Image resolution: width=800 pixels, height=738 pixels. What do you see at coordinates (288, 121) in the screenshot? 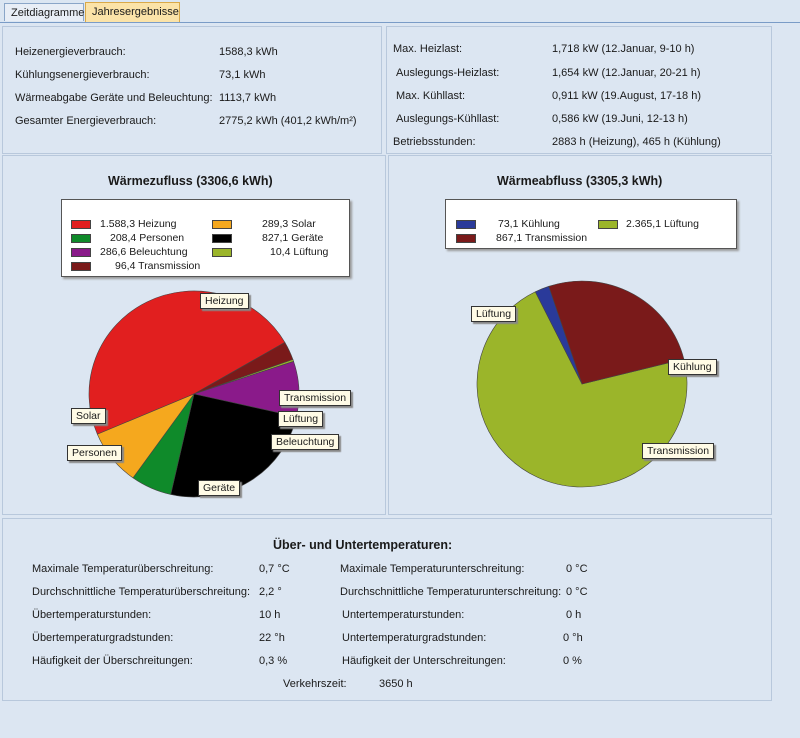
I see `summary-value: 2775,2 kWh (401,2 kWh/m²)` at bounding box center [288, 121].